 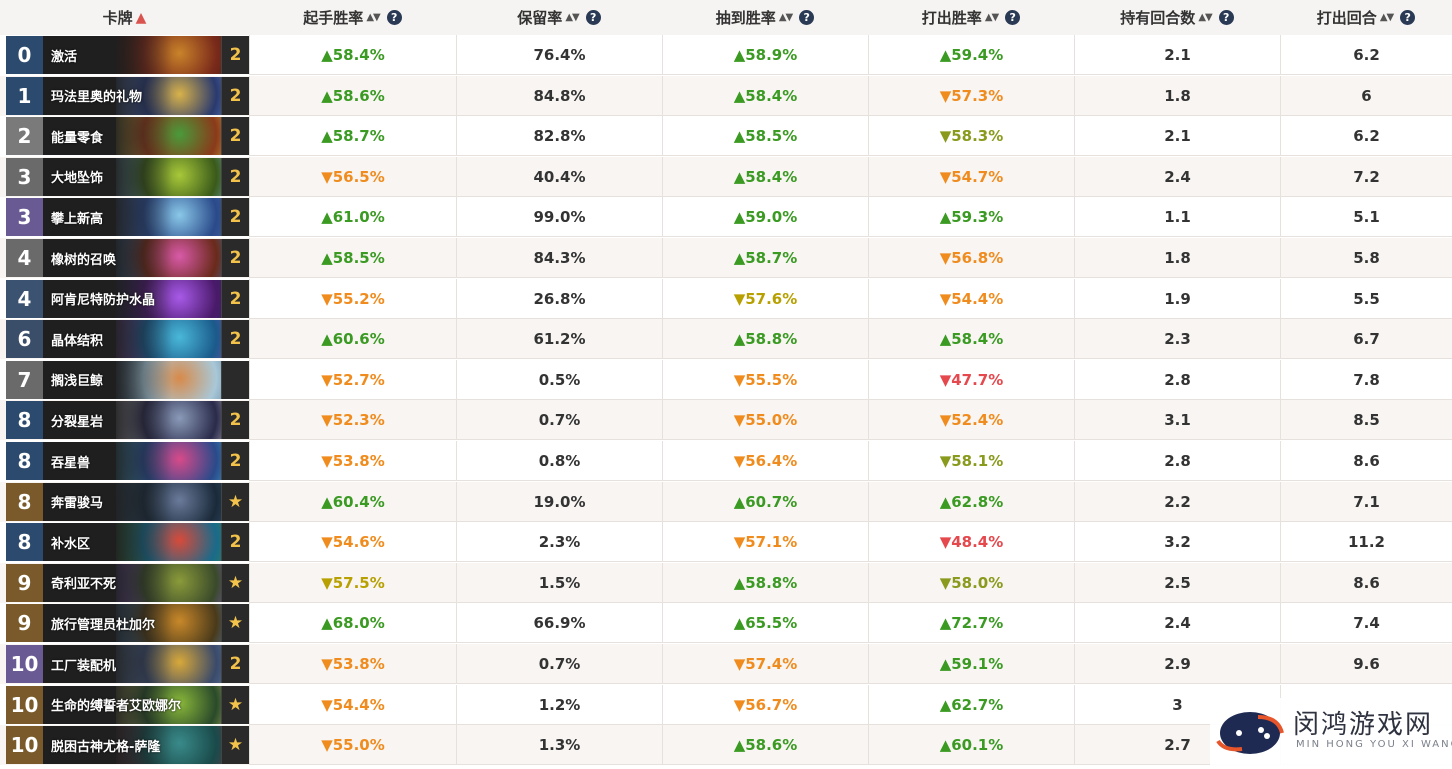 What do you see at coordinates (352, 176) in the screenshot?
I see `stat-mulligan: ▼56.5%` at bounding box center [352, 176].